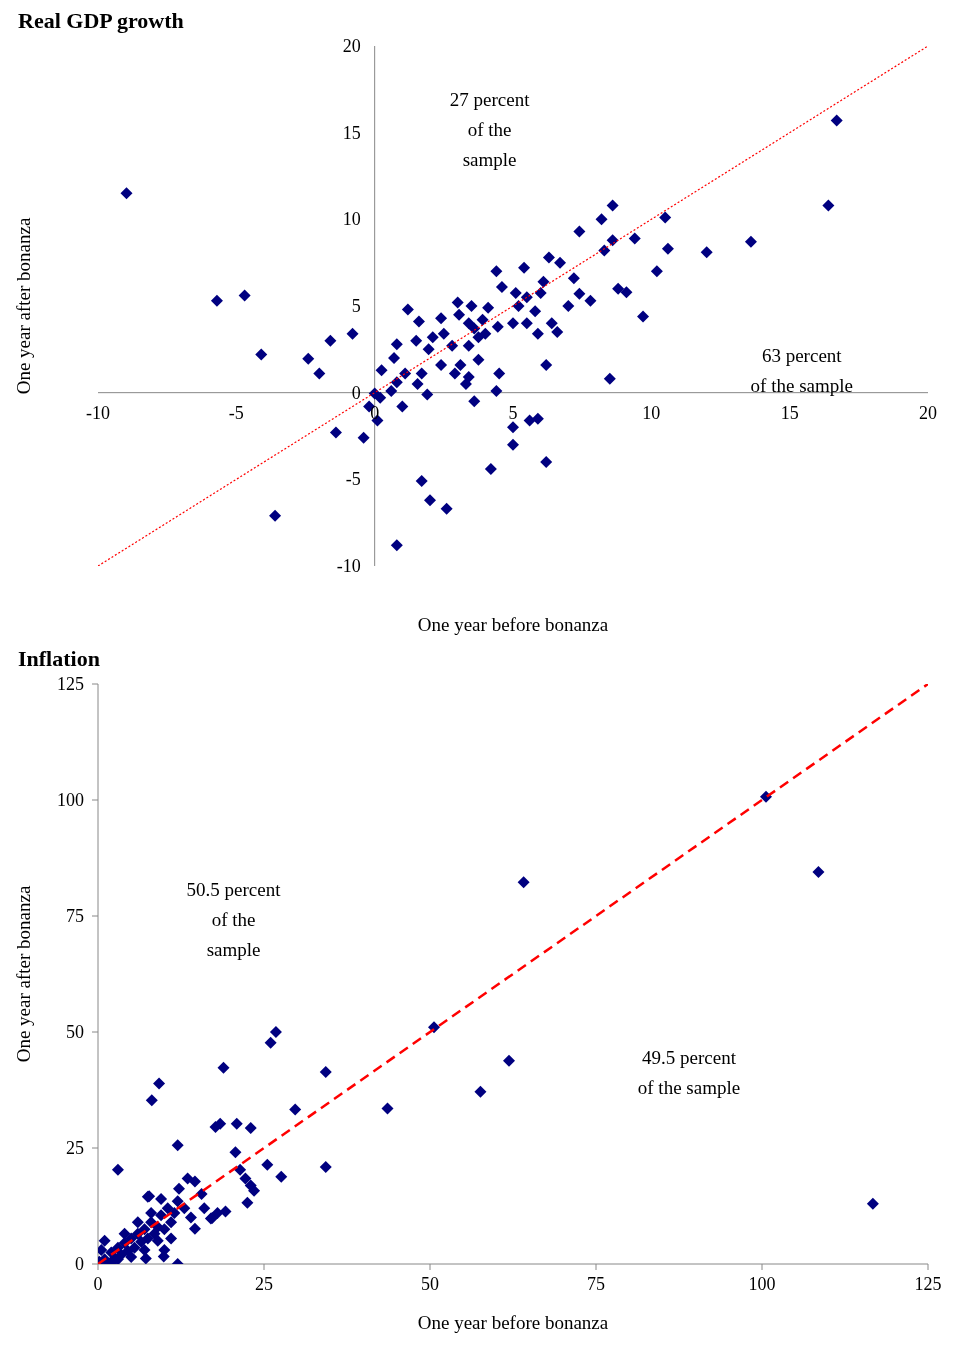 The width and height of the screenshot is (962, 1353). I want to click on y-tick-label: 5, so click(356, 306).